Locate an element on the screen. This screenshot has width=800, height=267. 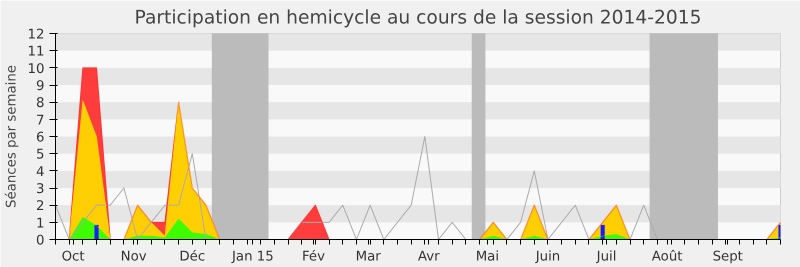
y-tick-label: 10 is located at coordinates (36, 69).